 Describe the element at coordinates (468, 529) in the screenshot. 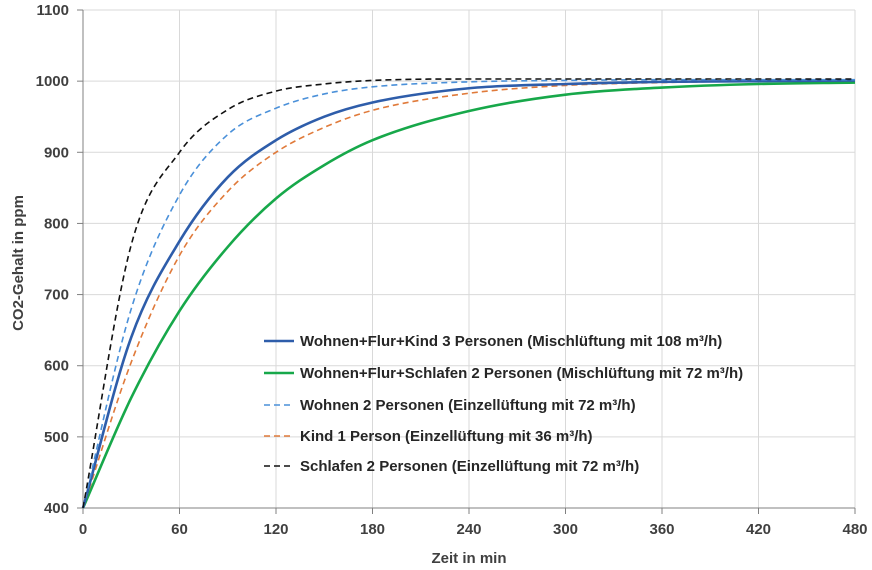

I see `x-tick-label: 240` at that location.